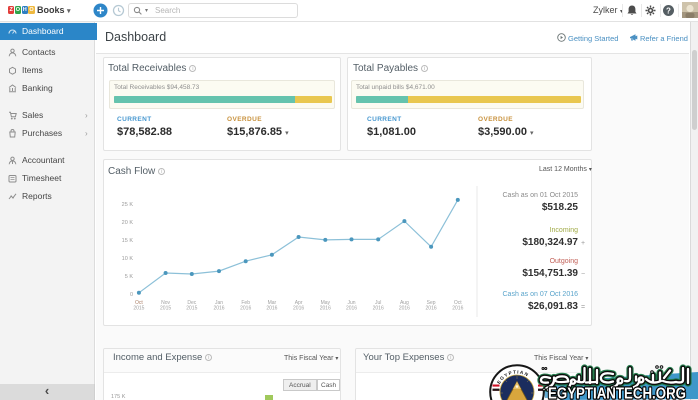 The image size is (698, 400). Describe the element at coordinates (131, 295) in the screenshot. I see `svg-text: 0` at that location.